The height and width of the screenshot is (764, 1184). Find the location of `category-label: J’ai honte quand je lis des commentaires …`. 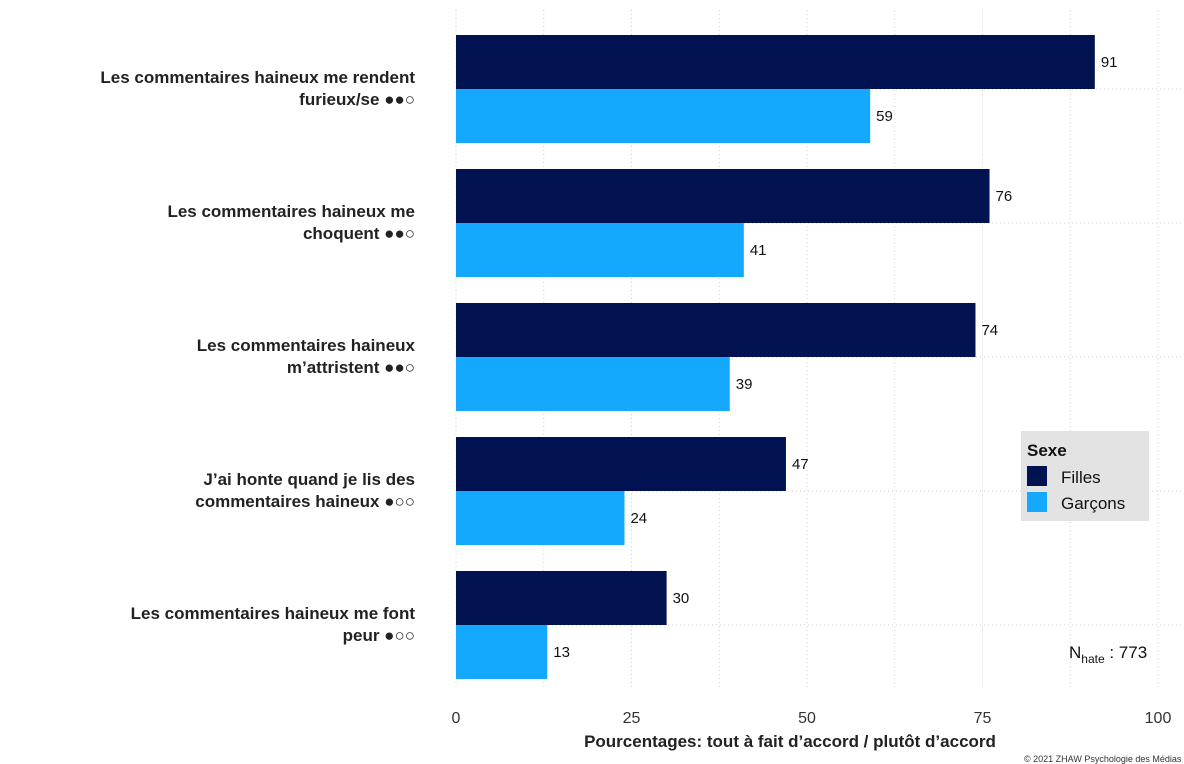

category-label: J’ai honte quand je lis des commentaires … is located at coordinates (305, 490).